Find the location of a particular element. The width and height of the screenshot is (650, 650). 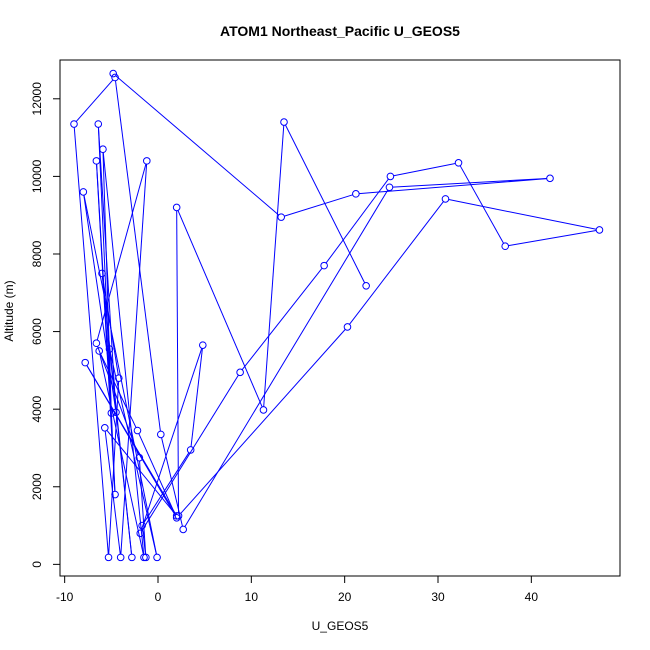

y-tick-label: 0 is located at coordinates (37, 564).